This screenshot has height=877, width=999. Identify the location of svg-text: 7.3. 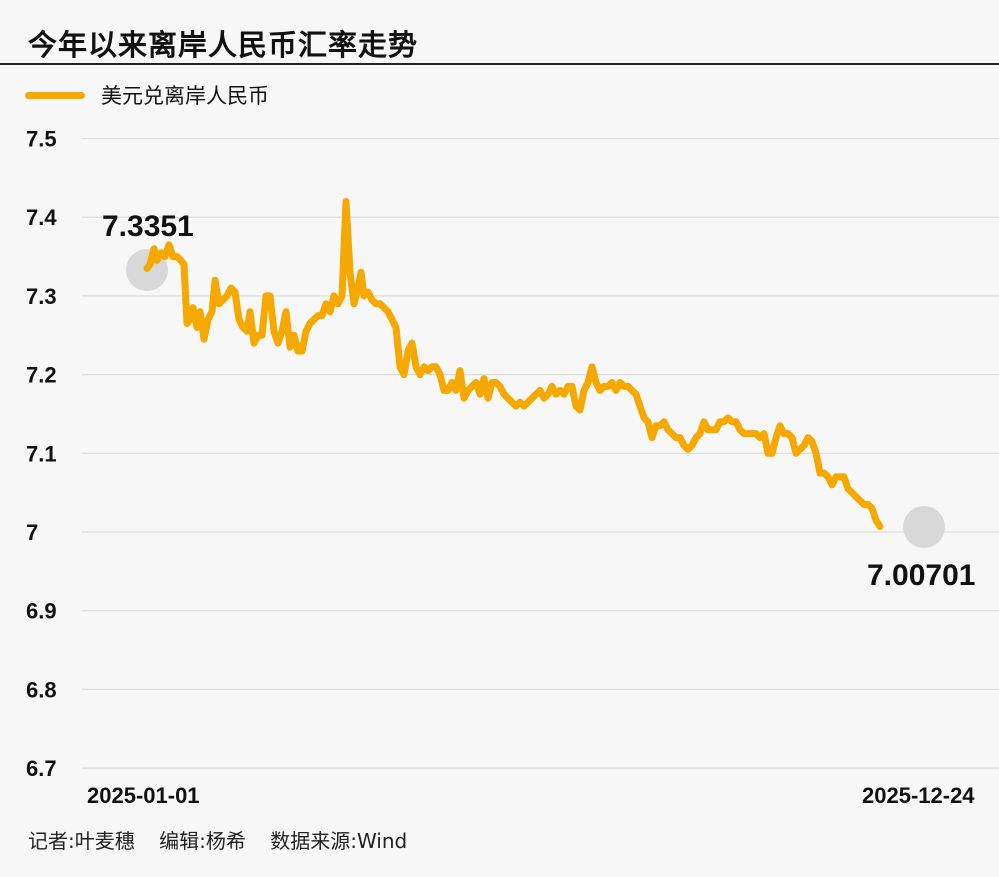
(41, 296).